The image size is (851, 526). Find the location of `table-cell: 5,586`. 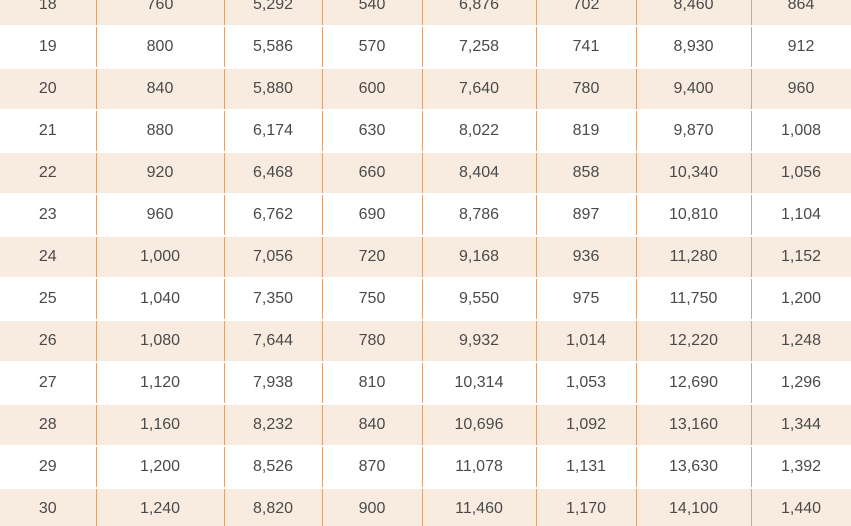

table-cell: 5,586 is located at coordinates (273, 47).